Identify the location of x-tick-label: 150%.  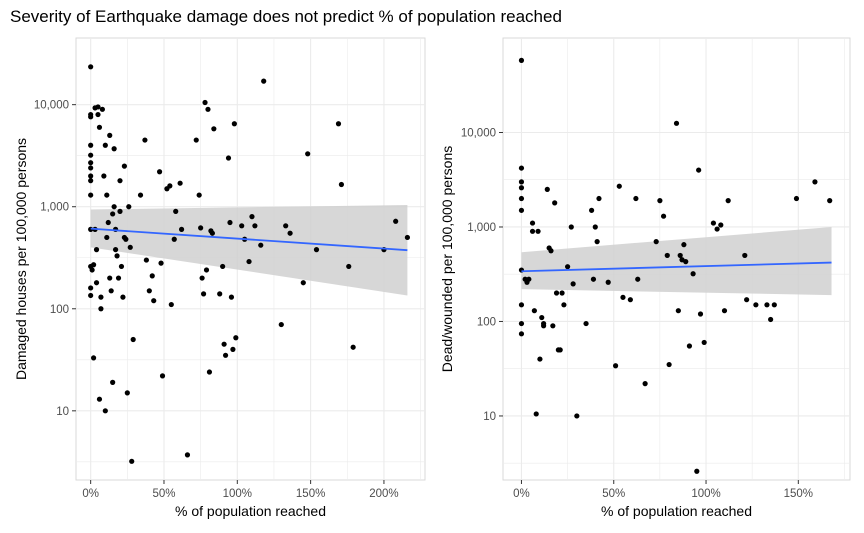
(798, 494).